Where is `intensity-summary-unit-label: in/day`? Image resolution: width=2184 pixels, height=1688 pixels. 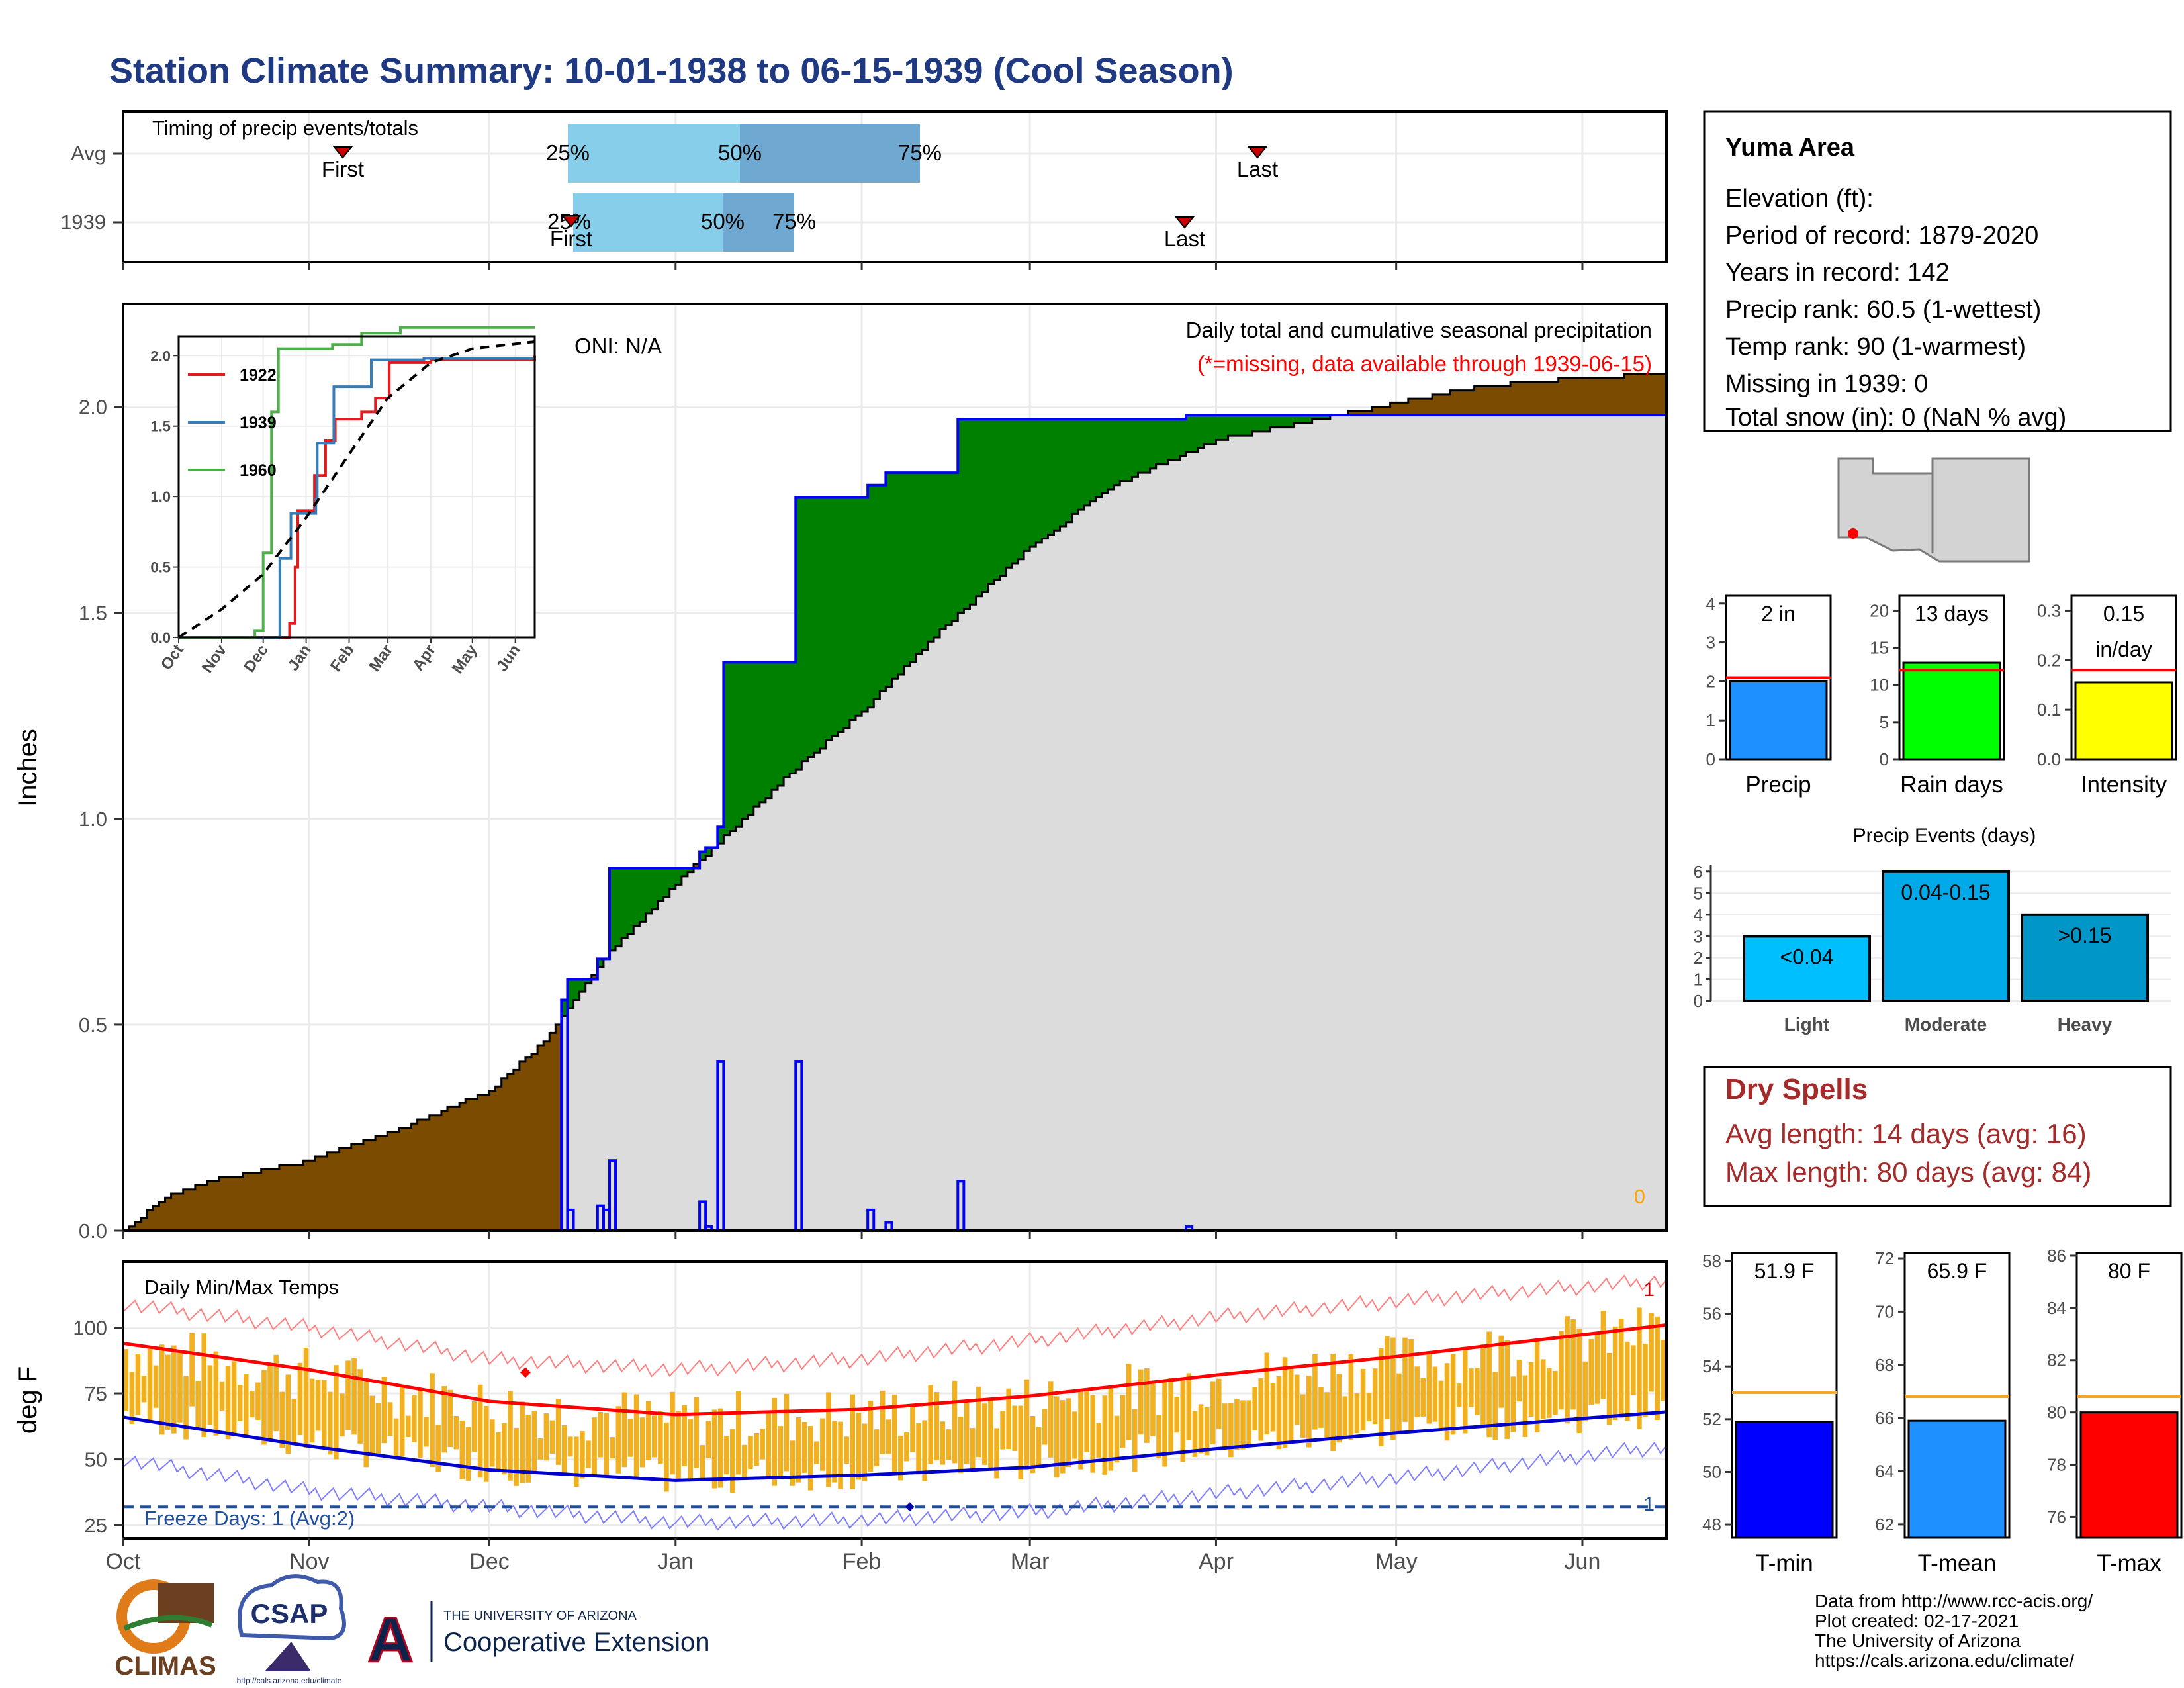 intensity-summary-unit-label: in/day is located at coordinates (2123, 649).